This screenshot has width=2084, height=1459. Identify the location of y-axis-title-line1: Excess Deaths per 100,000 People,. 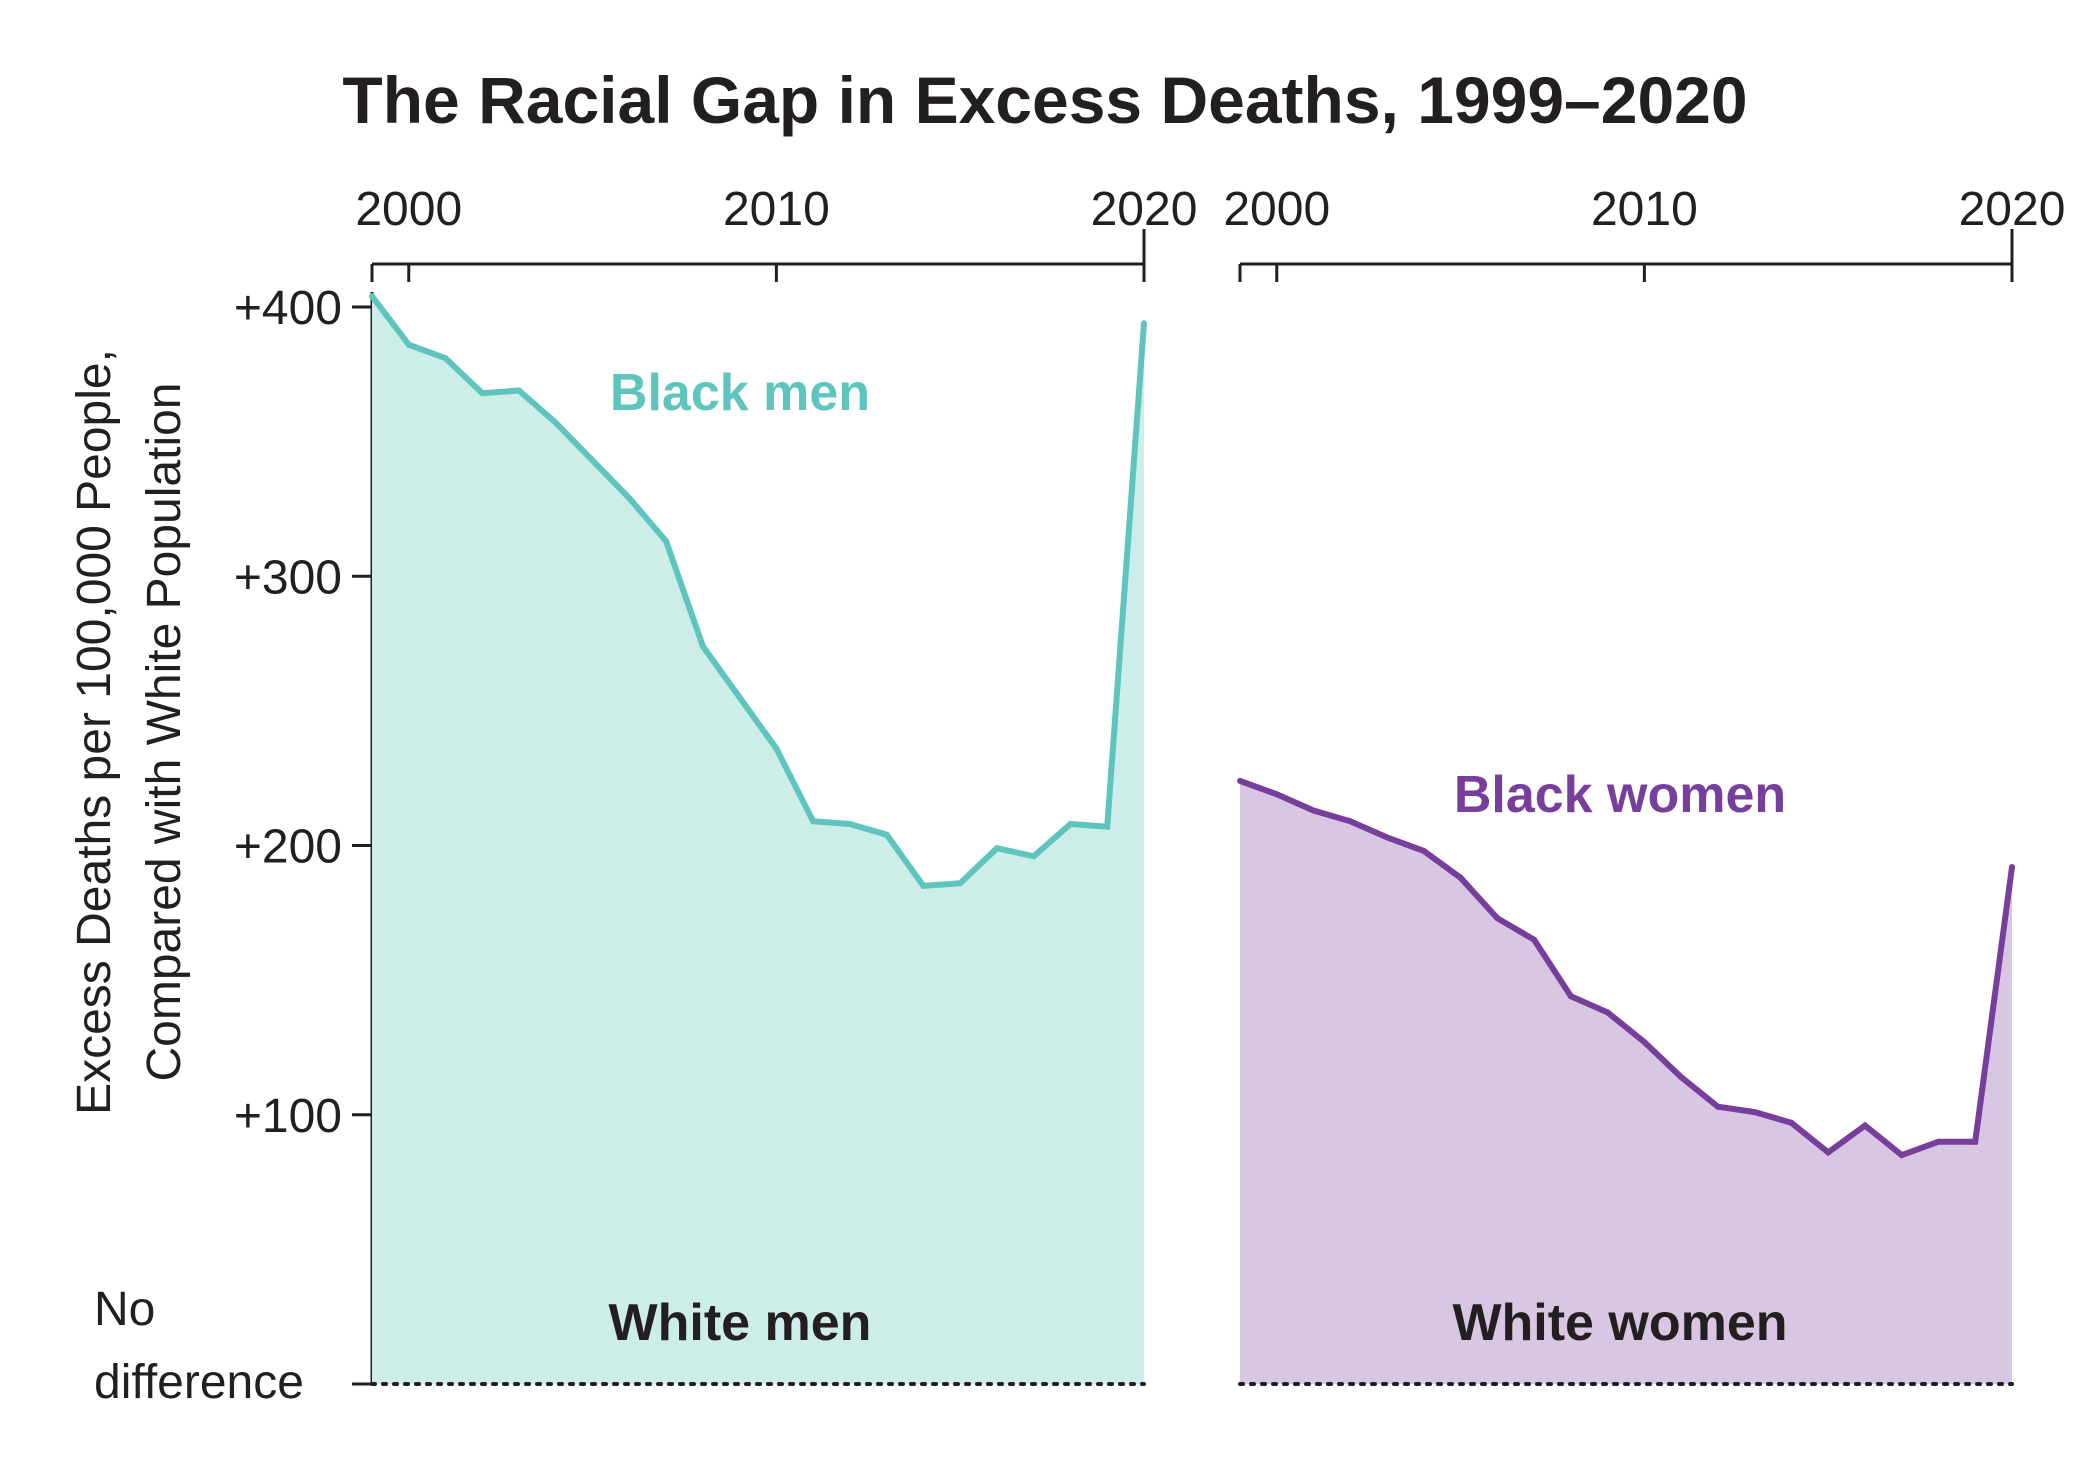
(94, 732).